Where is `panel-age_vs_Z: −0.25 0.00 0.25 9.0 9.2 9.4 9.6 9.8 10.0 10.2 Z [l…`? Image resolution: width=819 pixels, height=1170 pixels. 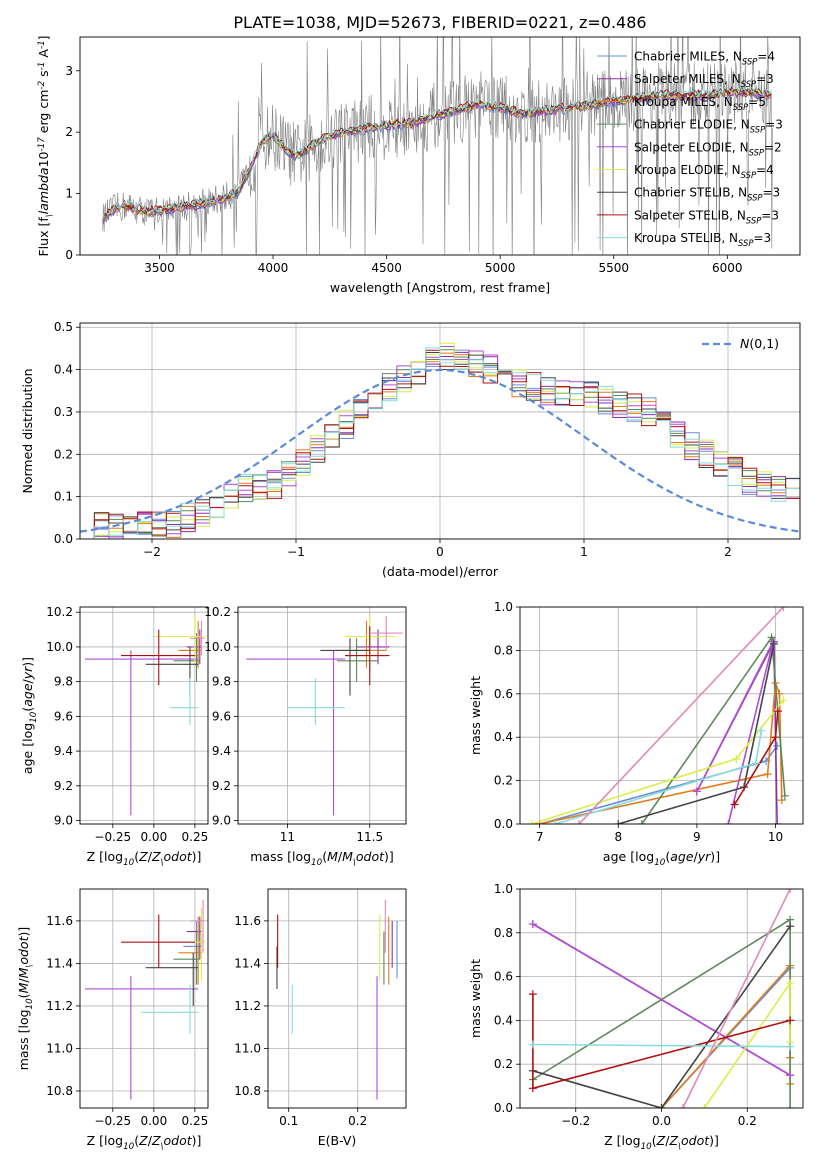
panel-age_vs_Z: −0.25 0.00 0.25 9.0 9.2 9.4 9.6 9.8 10.0 10.2 Z [l… is located at coordinates (114, 736).